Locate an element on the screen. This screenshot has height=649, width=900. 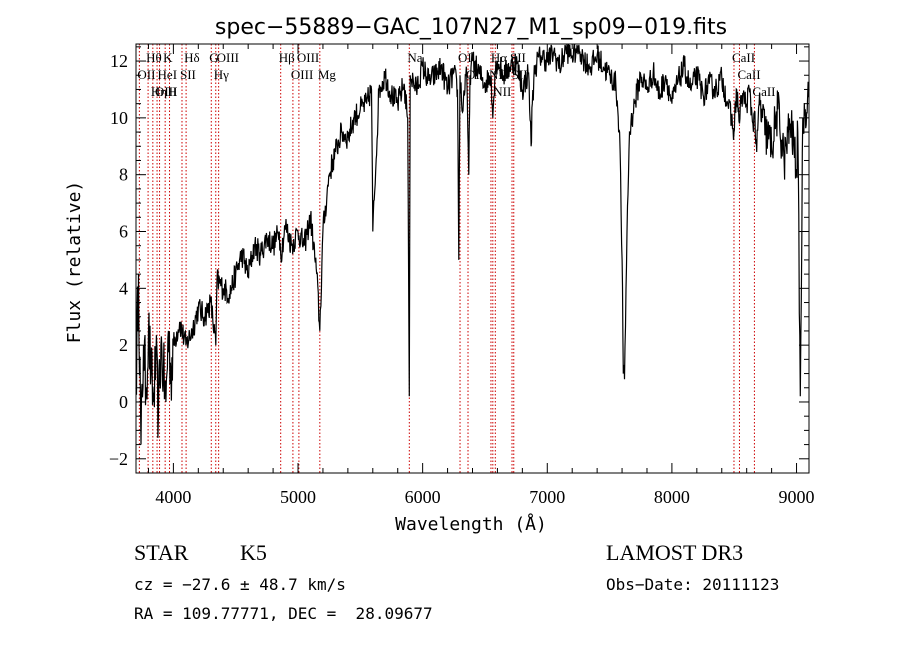
y-tick-label: 6 is located at coordinates (123, 232).